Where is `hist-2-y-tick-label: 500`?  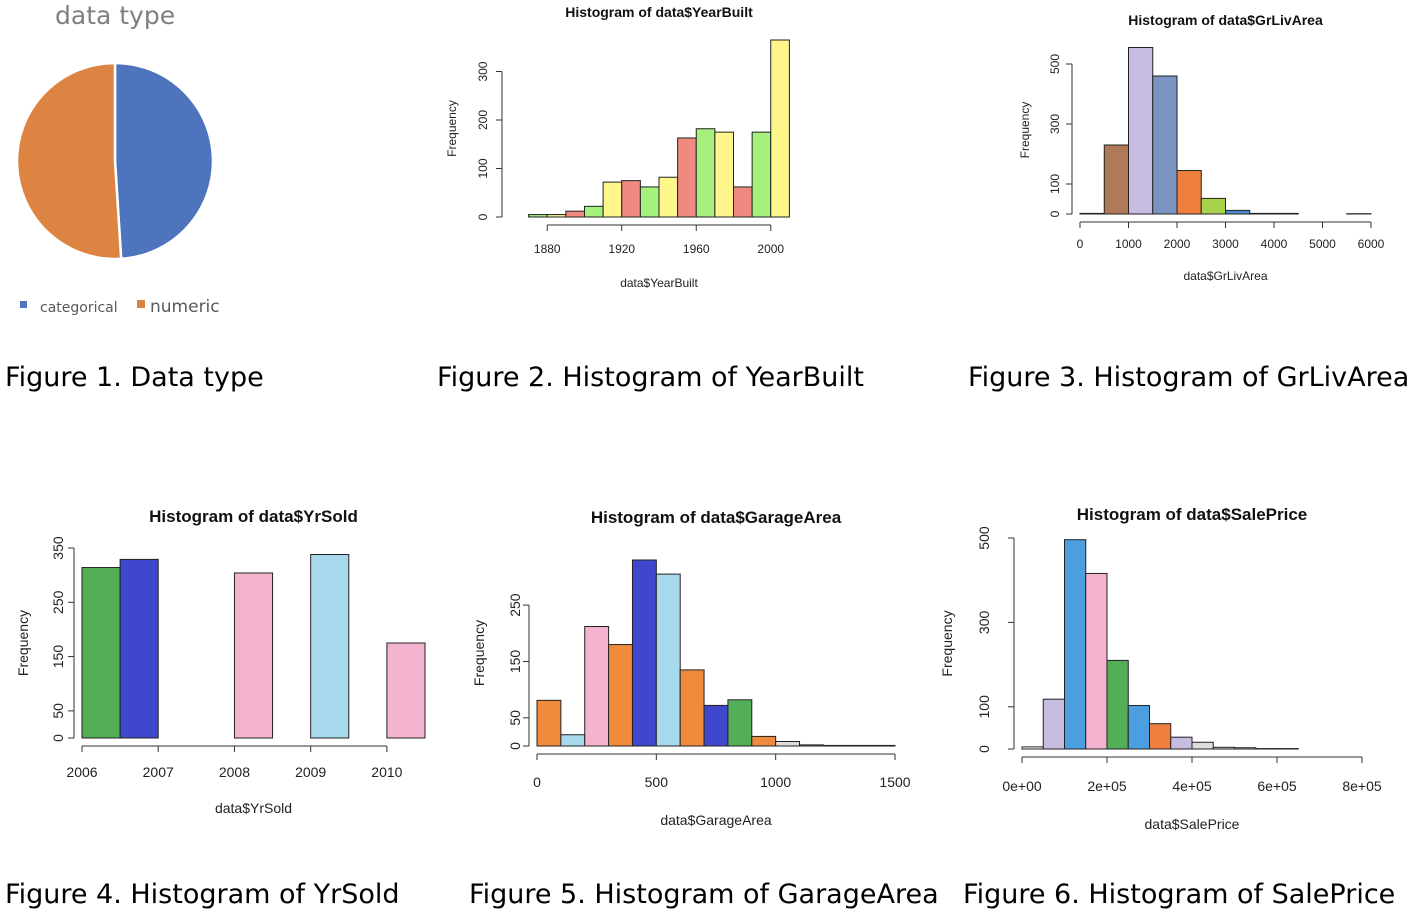 hist-2-y-tick-label: 500 is located at coordinates (1055, 64).